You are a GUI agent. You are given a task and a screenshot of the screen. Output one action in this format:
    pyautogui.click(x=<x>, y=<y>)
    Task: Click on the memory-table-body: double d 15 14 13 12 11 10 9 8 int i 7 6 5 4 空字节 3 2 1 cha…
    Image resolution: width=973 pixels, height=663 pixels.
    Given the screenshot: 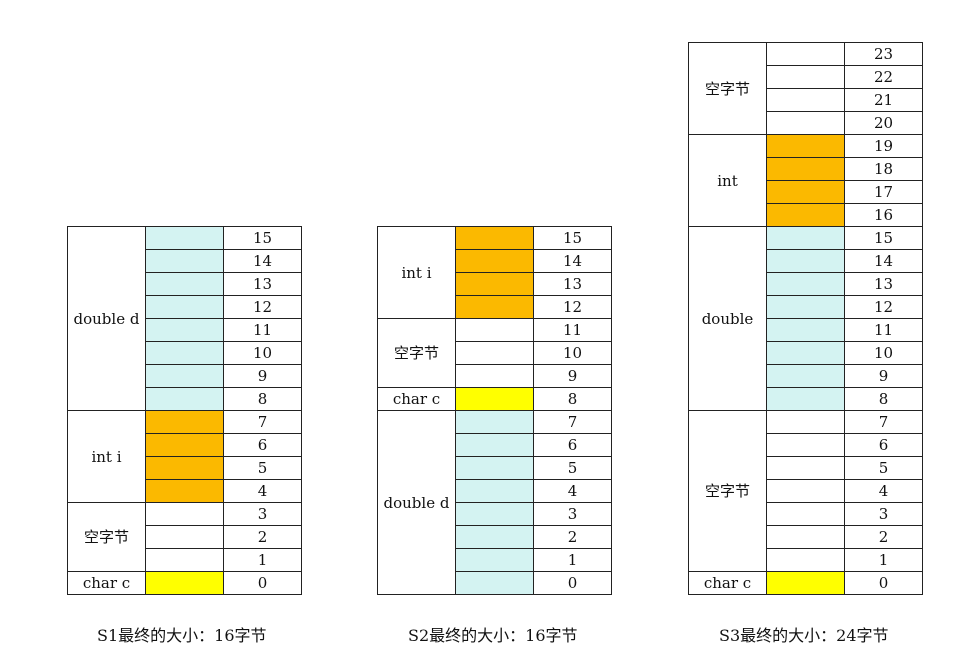 What is the action you would take?
    pyautogui.click(x=184, y=410)
    